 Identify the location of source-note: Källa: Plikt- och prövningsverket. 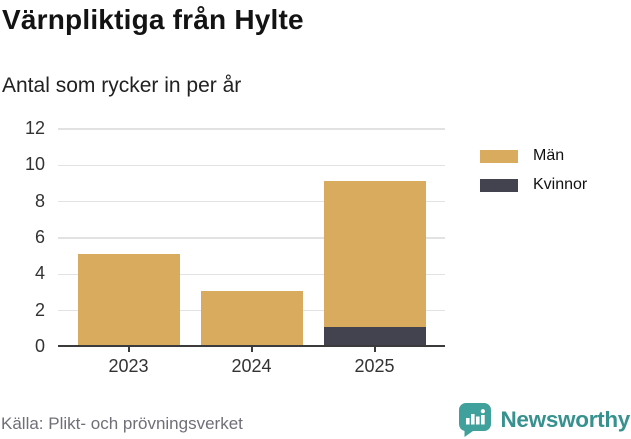
(122, 423).